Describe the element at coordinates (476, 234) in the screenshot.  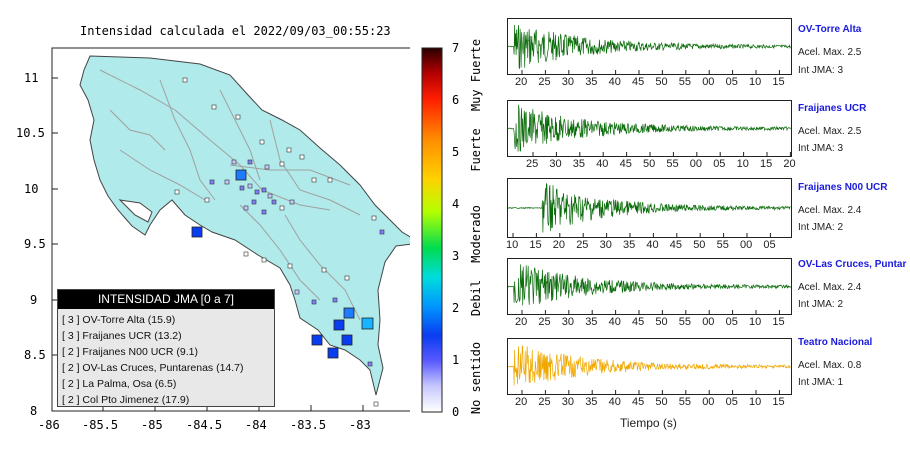
I see `colorbar-label: Moderado` at that location.